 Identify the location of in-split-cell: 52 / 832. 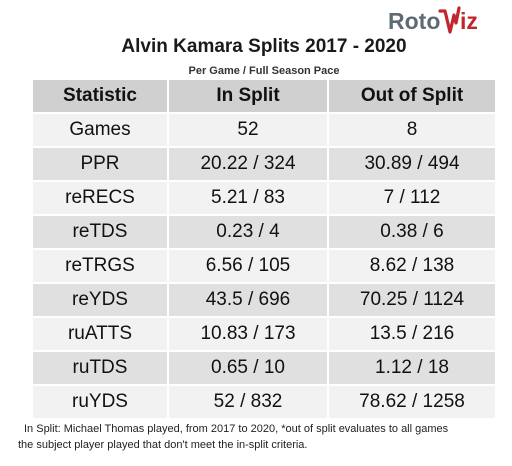
(248, 402).